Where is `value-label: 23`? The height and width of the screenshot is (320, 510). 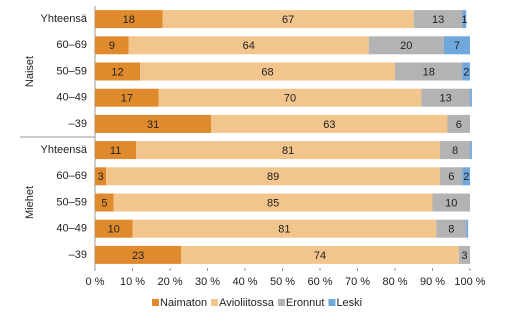 value-label: 23 is located at coordinates (138, 256).